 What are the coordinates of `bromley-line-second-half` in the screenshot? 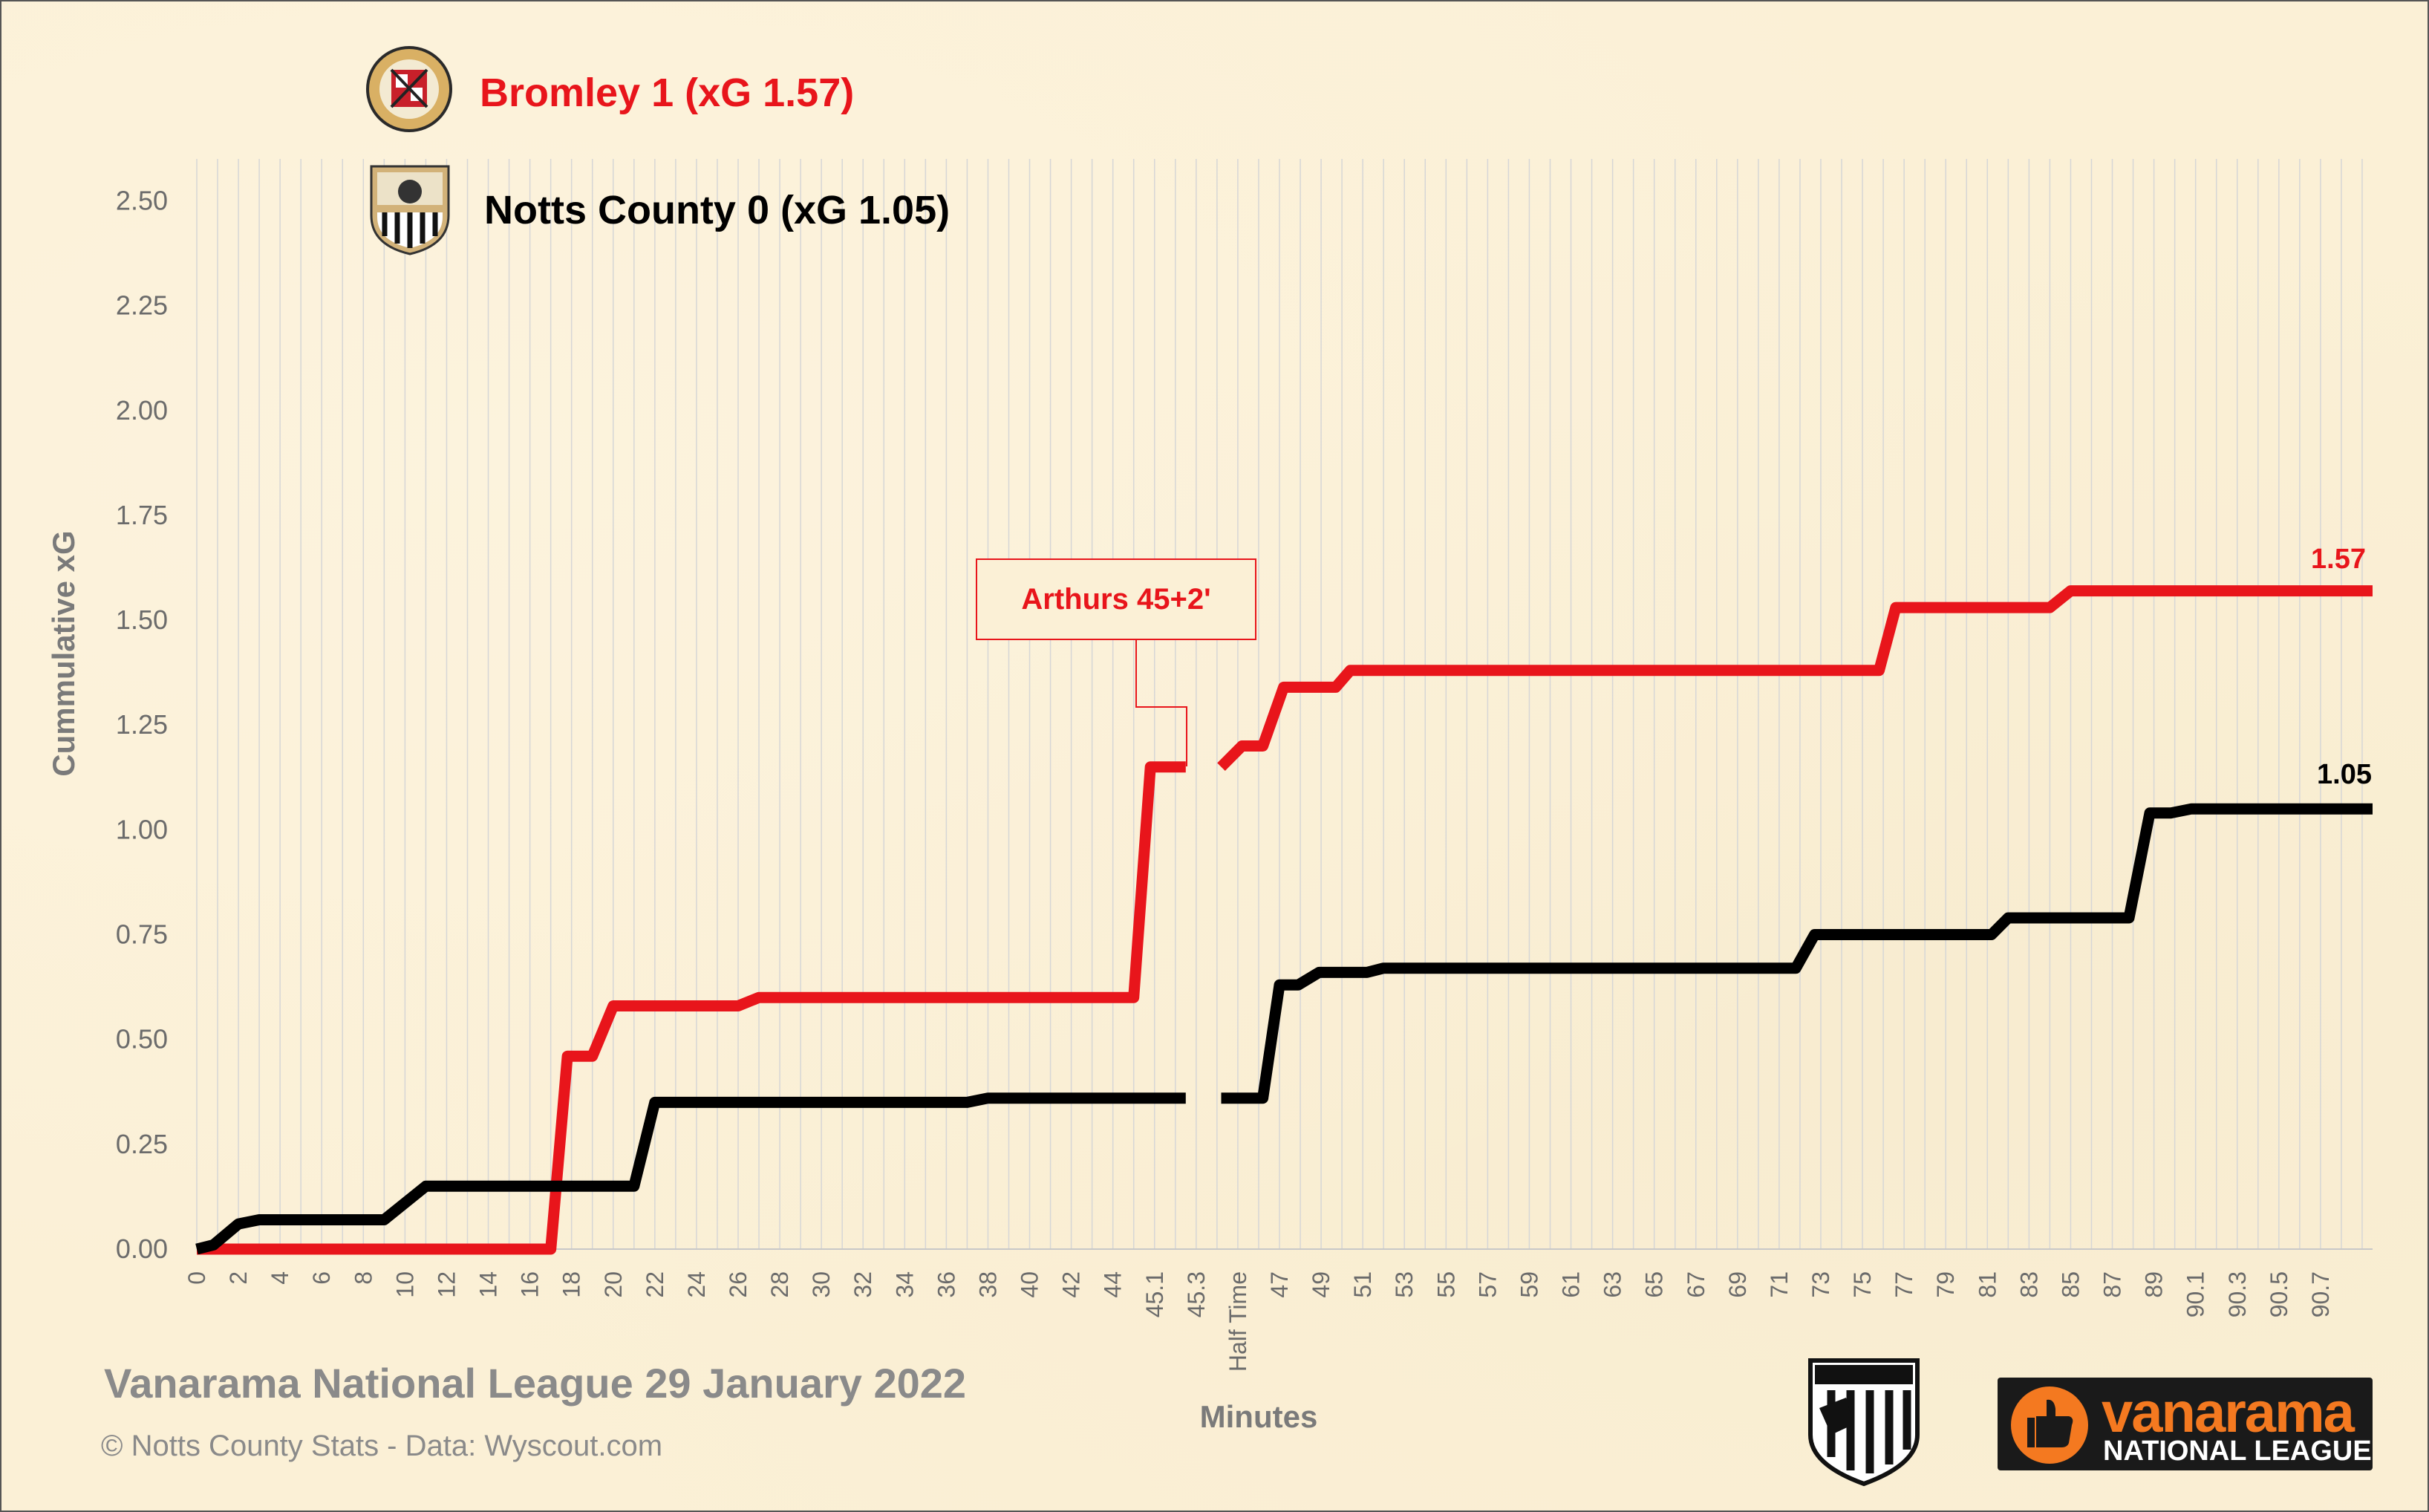 It's located at (1795, 678).